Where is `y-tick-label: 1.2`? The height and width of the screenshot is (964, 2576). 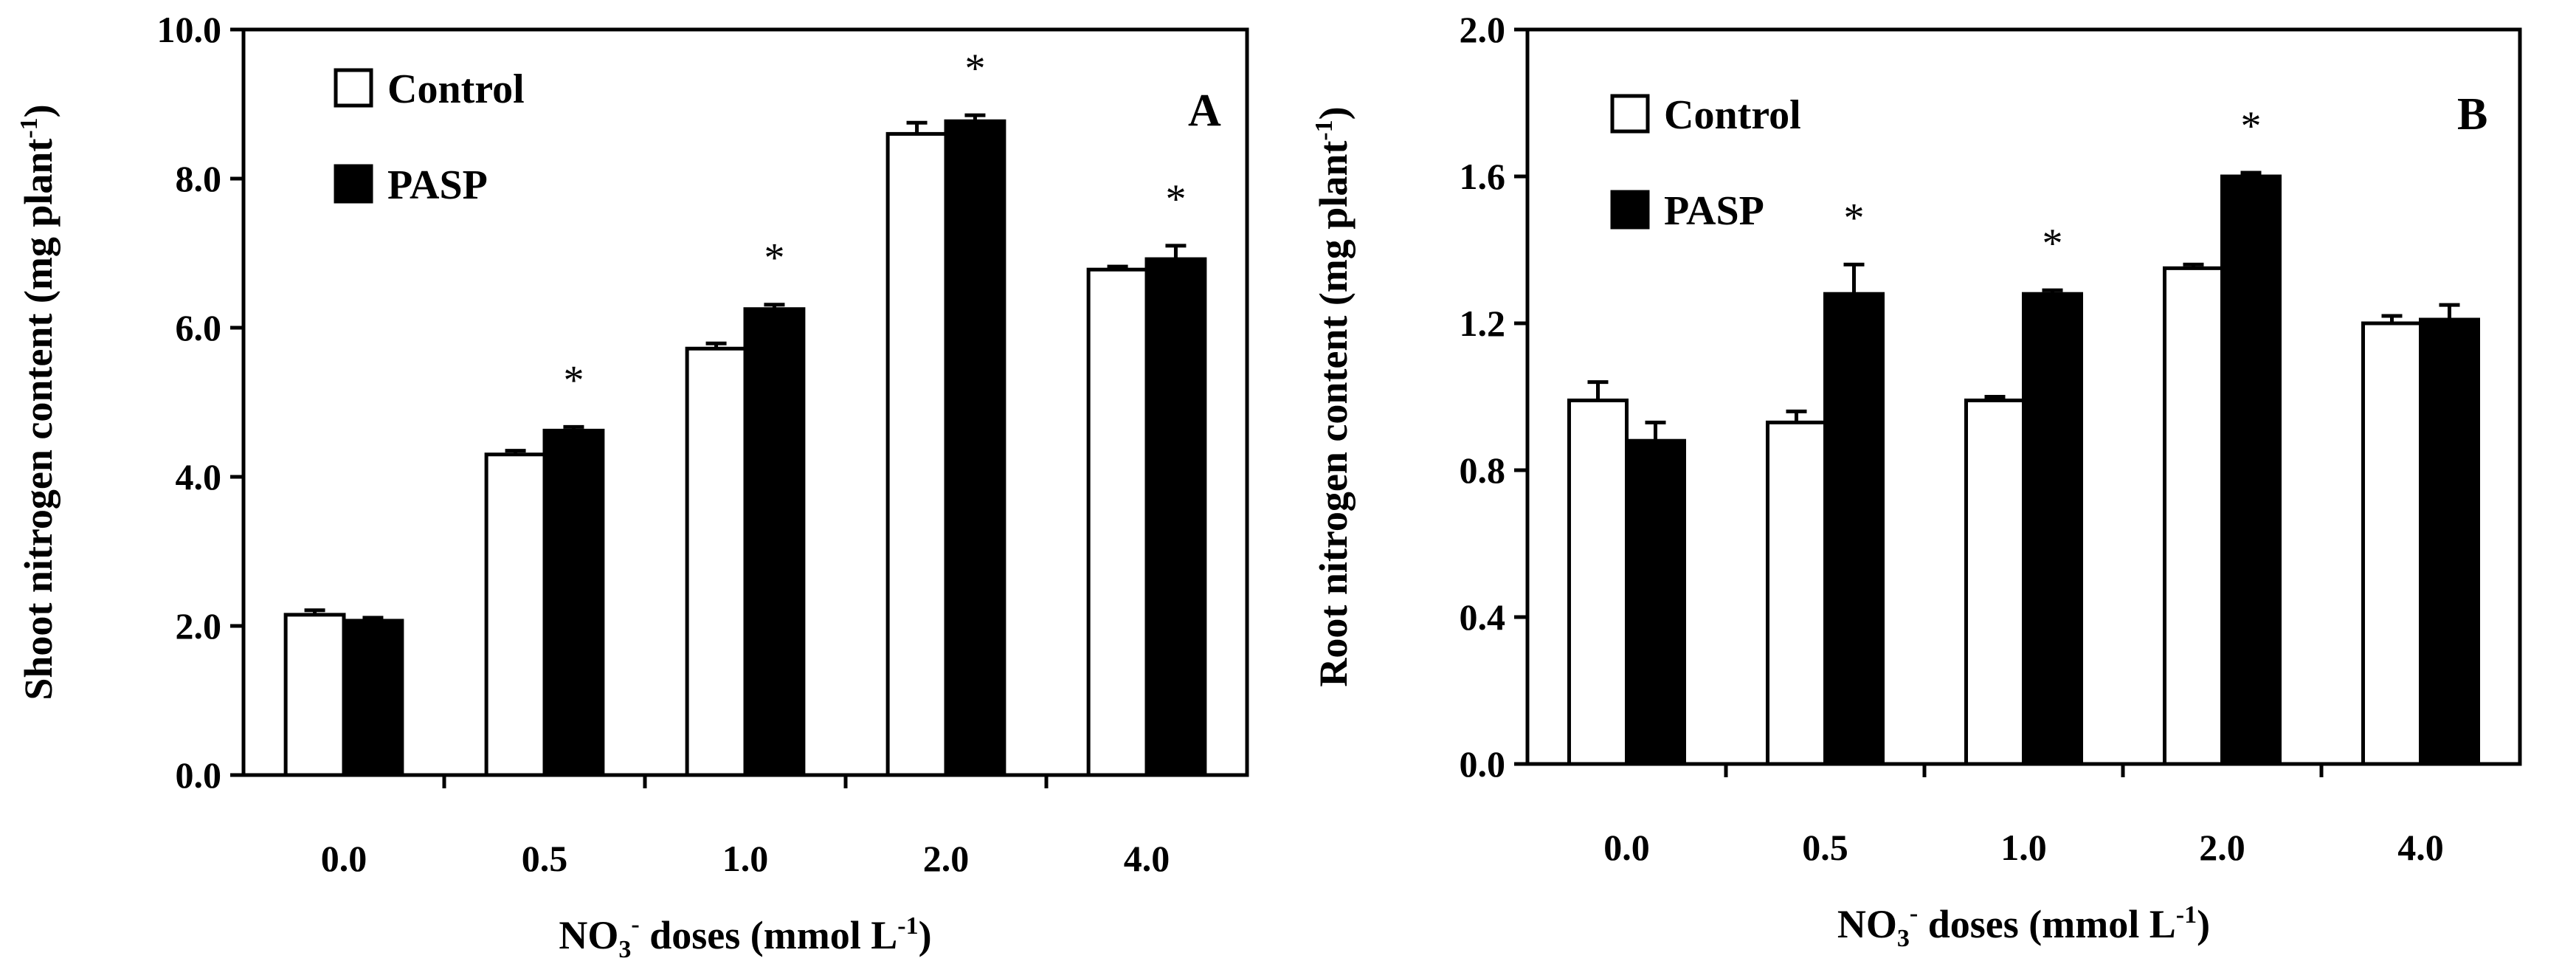 y-tick-label: 1.2 is located at coordinates (1483, 324).